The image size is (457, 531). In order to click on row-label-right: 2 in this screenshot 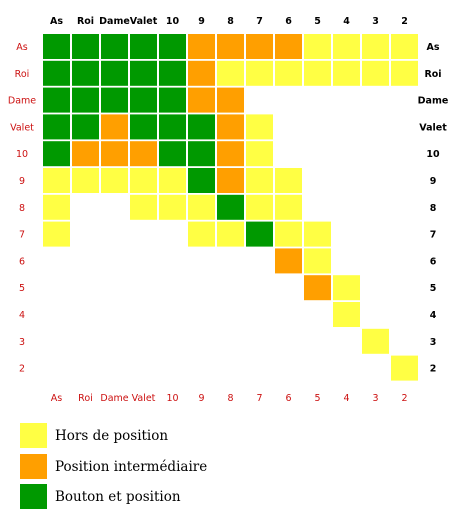, I will do `click(433, 369)`.